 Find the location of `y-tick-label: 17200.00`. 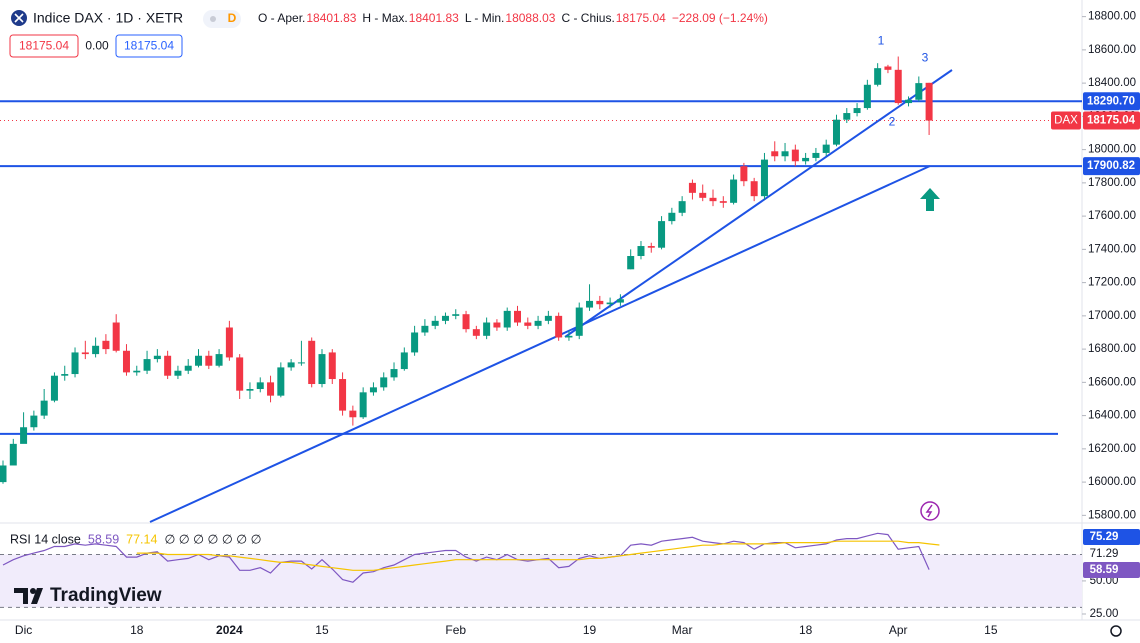

y-tick-label: 17200.00 is located at coordinates (1112, 283).